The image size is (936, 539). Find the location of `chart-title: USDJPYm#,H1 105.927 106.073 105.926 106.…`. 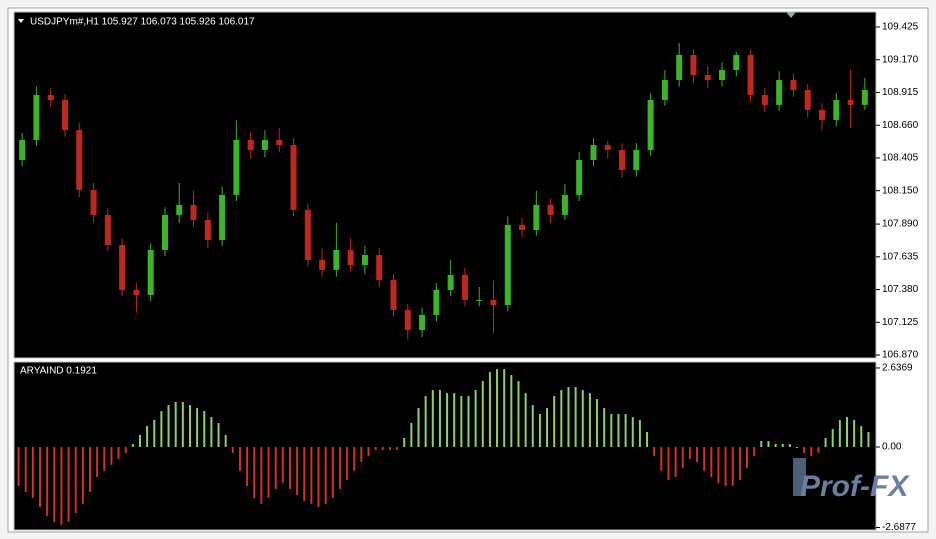

chart-title: USDJPYm#,H1 105.927 106.073 105.926 106.… is located at coordinates (142, 22).